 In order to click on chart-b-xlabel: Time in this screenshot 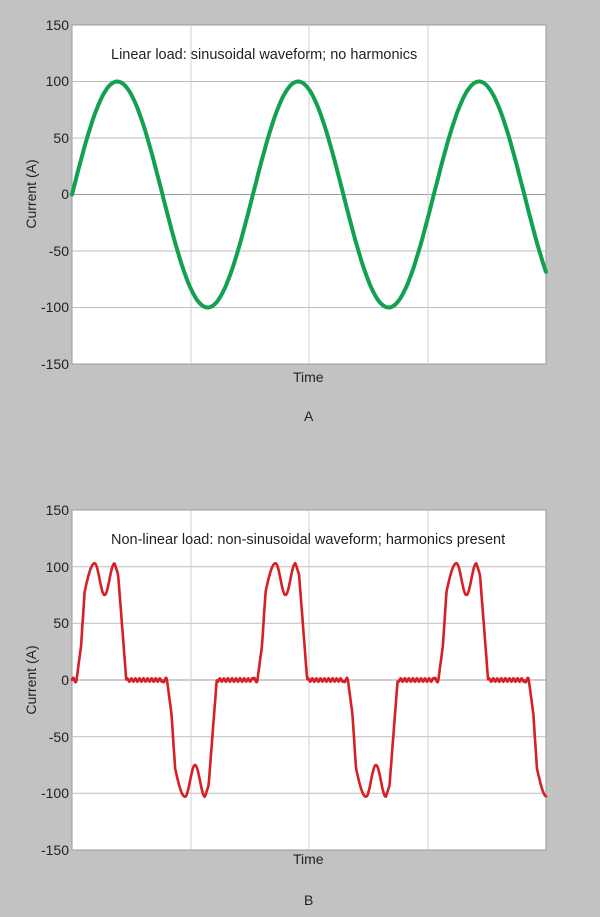, I will do `click(308, 859)`.